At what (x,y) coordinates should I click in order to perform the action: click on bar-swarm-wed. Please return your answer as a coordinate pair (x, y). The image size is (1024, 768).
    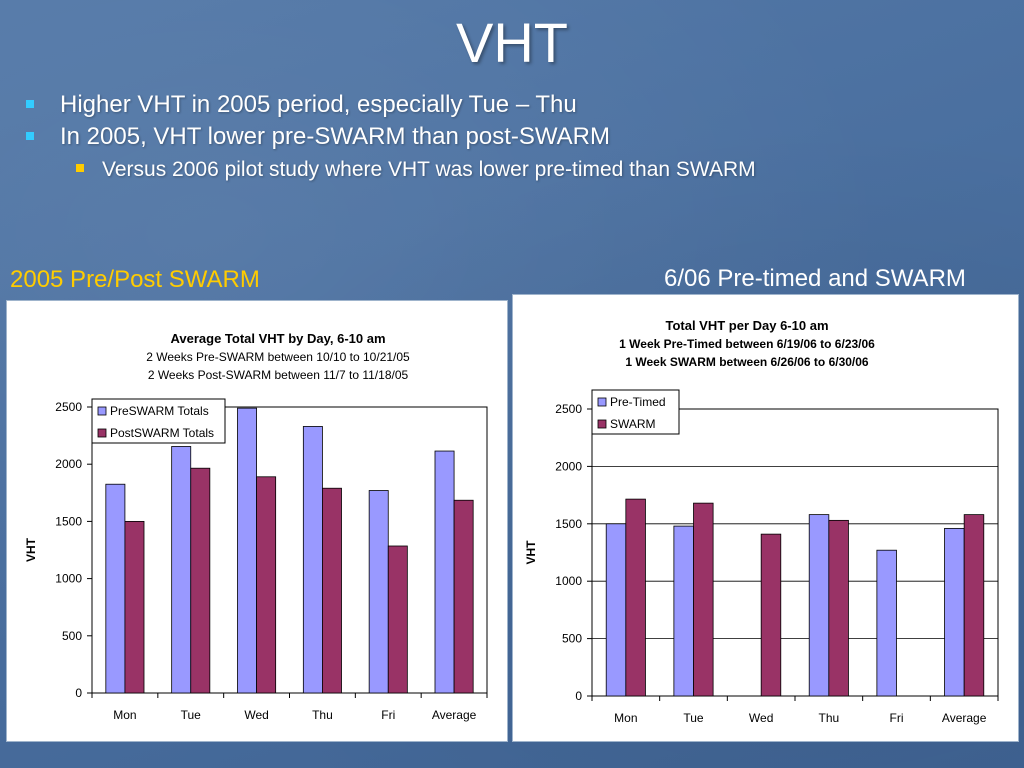
    Looking at the image, I should click on (771, 615).